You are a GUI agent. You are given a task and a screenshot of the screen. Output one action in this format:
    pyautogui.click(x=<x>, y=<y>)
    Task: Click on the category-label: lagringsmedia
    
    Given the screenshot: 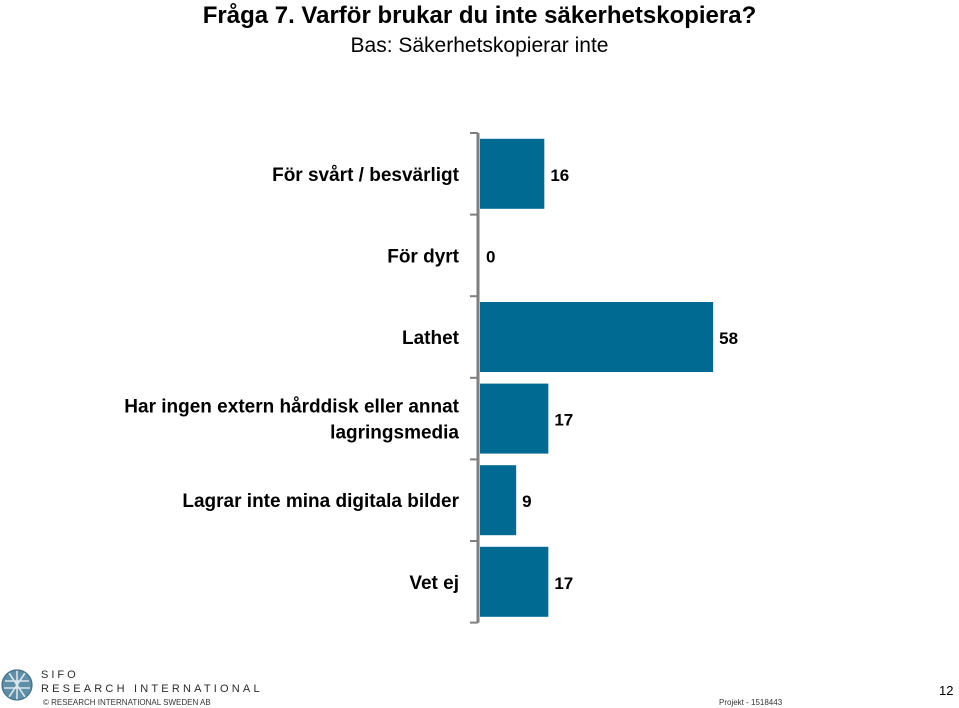 What is the action you would take?
    pyautogui.click(x=394, y=433)
    